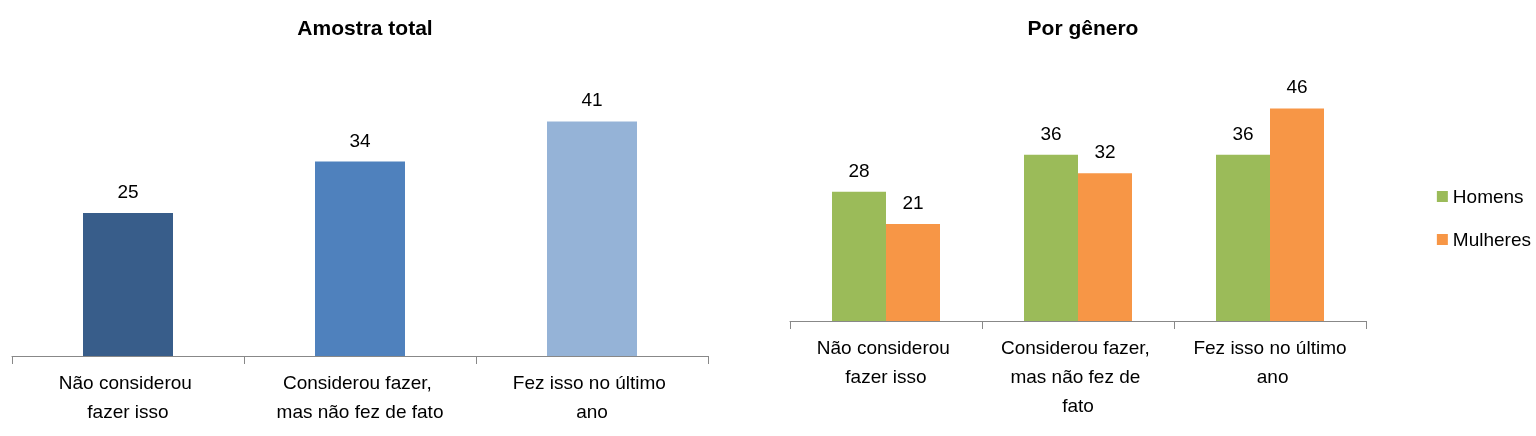 This screenshot has width=1536, height=436. Describe the element at coordinates (128, 191) in the screenshot. I see `data-label: 25` at that location.